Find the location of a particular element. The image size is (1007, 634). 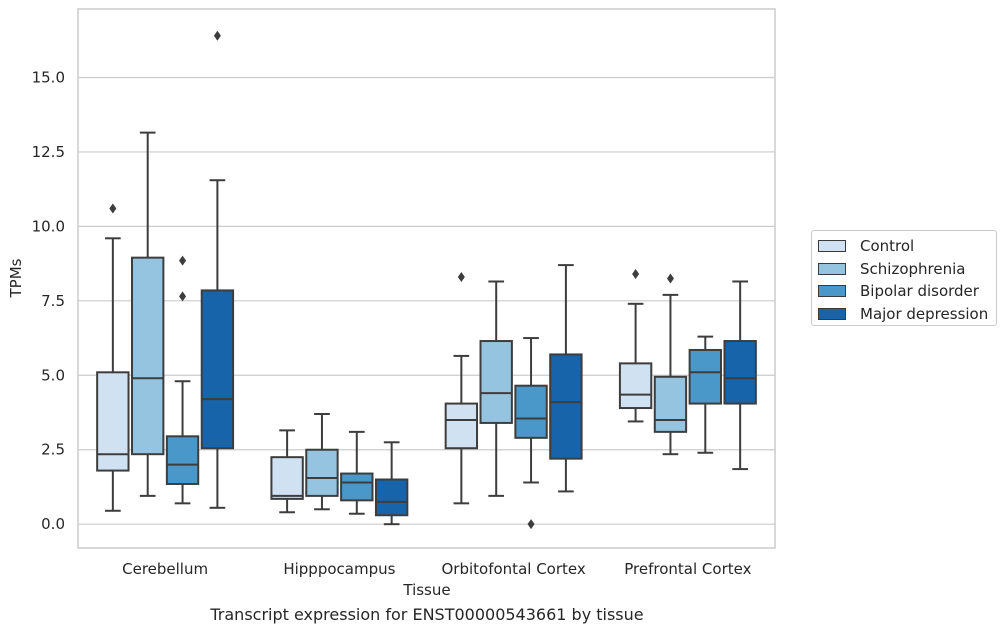

y-tick-label: 15.0 is located at coordinates (48, 77).